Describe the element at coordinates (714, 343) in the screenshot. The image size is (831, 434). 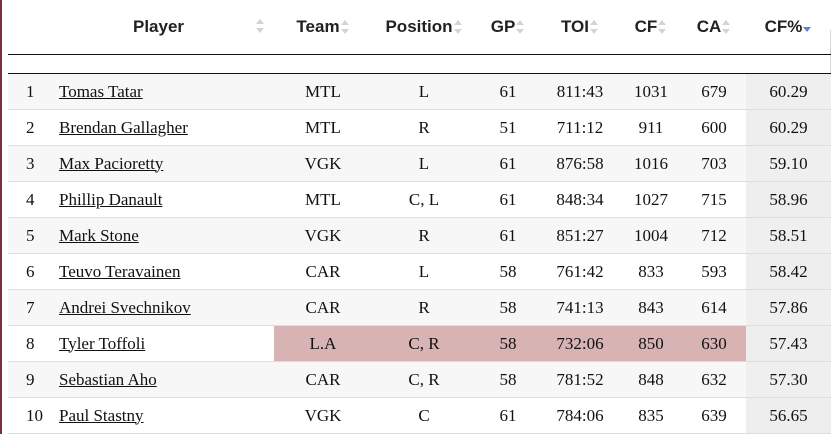
I see `ca-cell: 630` at that location.